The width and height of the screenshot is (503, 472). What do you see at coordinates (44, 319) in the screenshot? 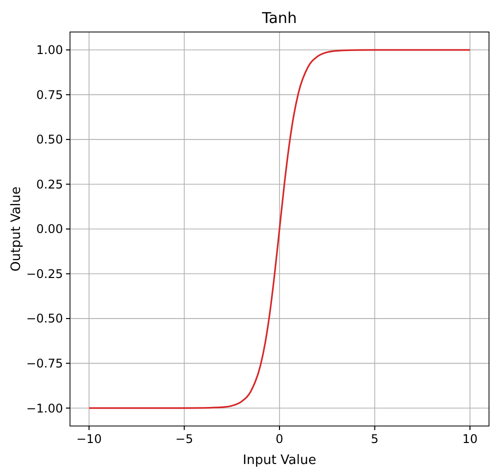
I see `y-tick-label: −0.50` at bounding box center [44, 319].